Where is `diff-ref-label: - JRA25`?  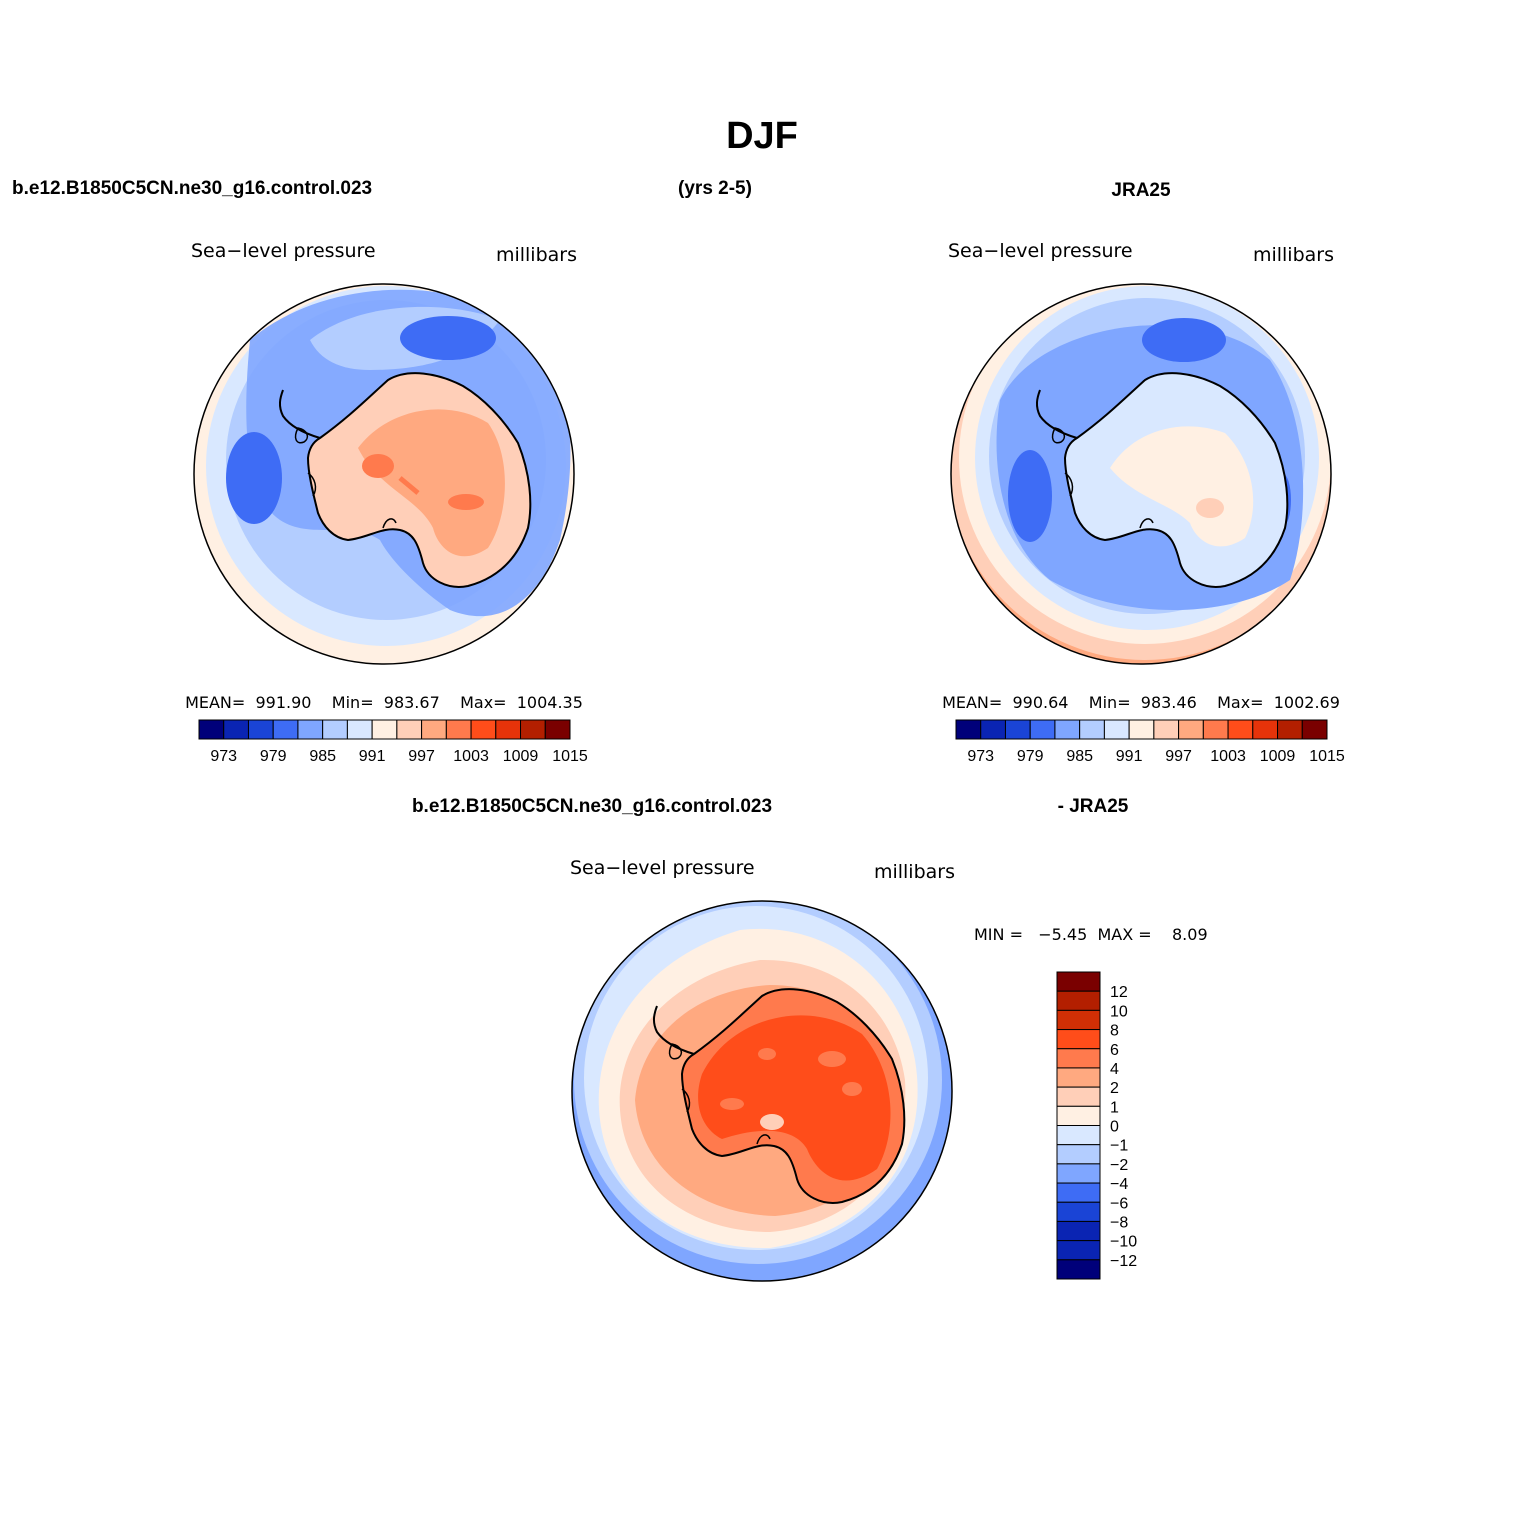
diff-ref-label: - JRA25 is located at coordinates (1093, 806).